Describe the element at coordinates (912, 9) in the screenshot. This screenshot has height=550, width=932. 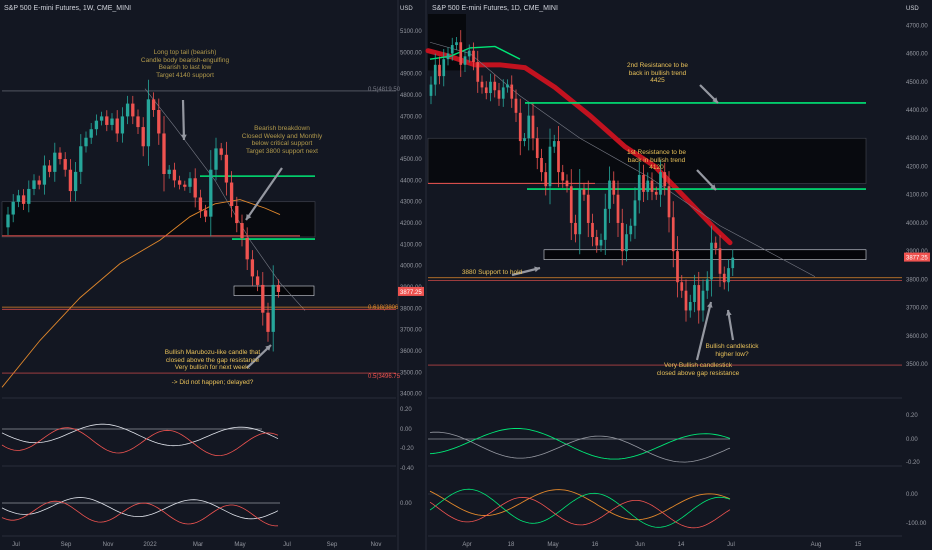
I see `right-price-unit: USD` at that location.